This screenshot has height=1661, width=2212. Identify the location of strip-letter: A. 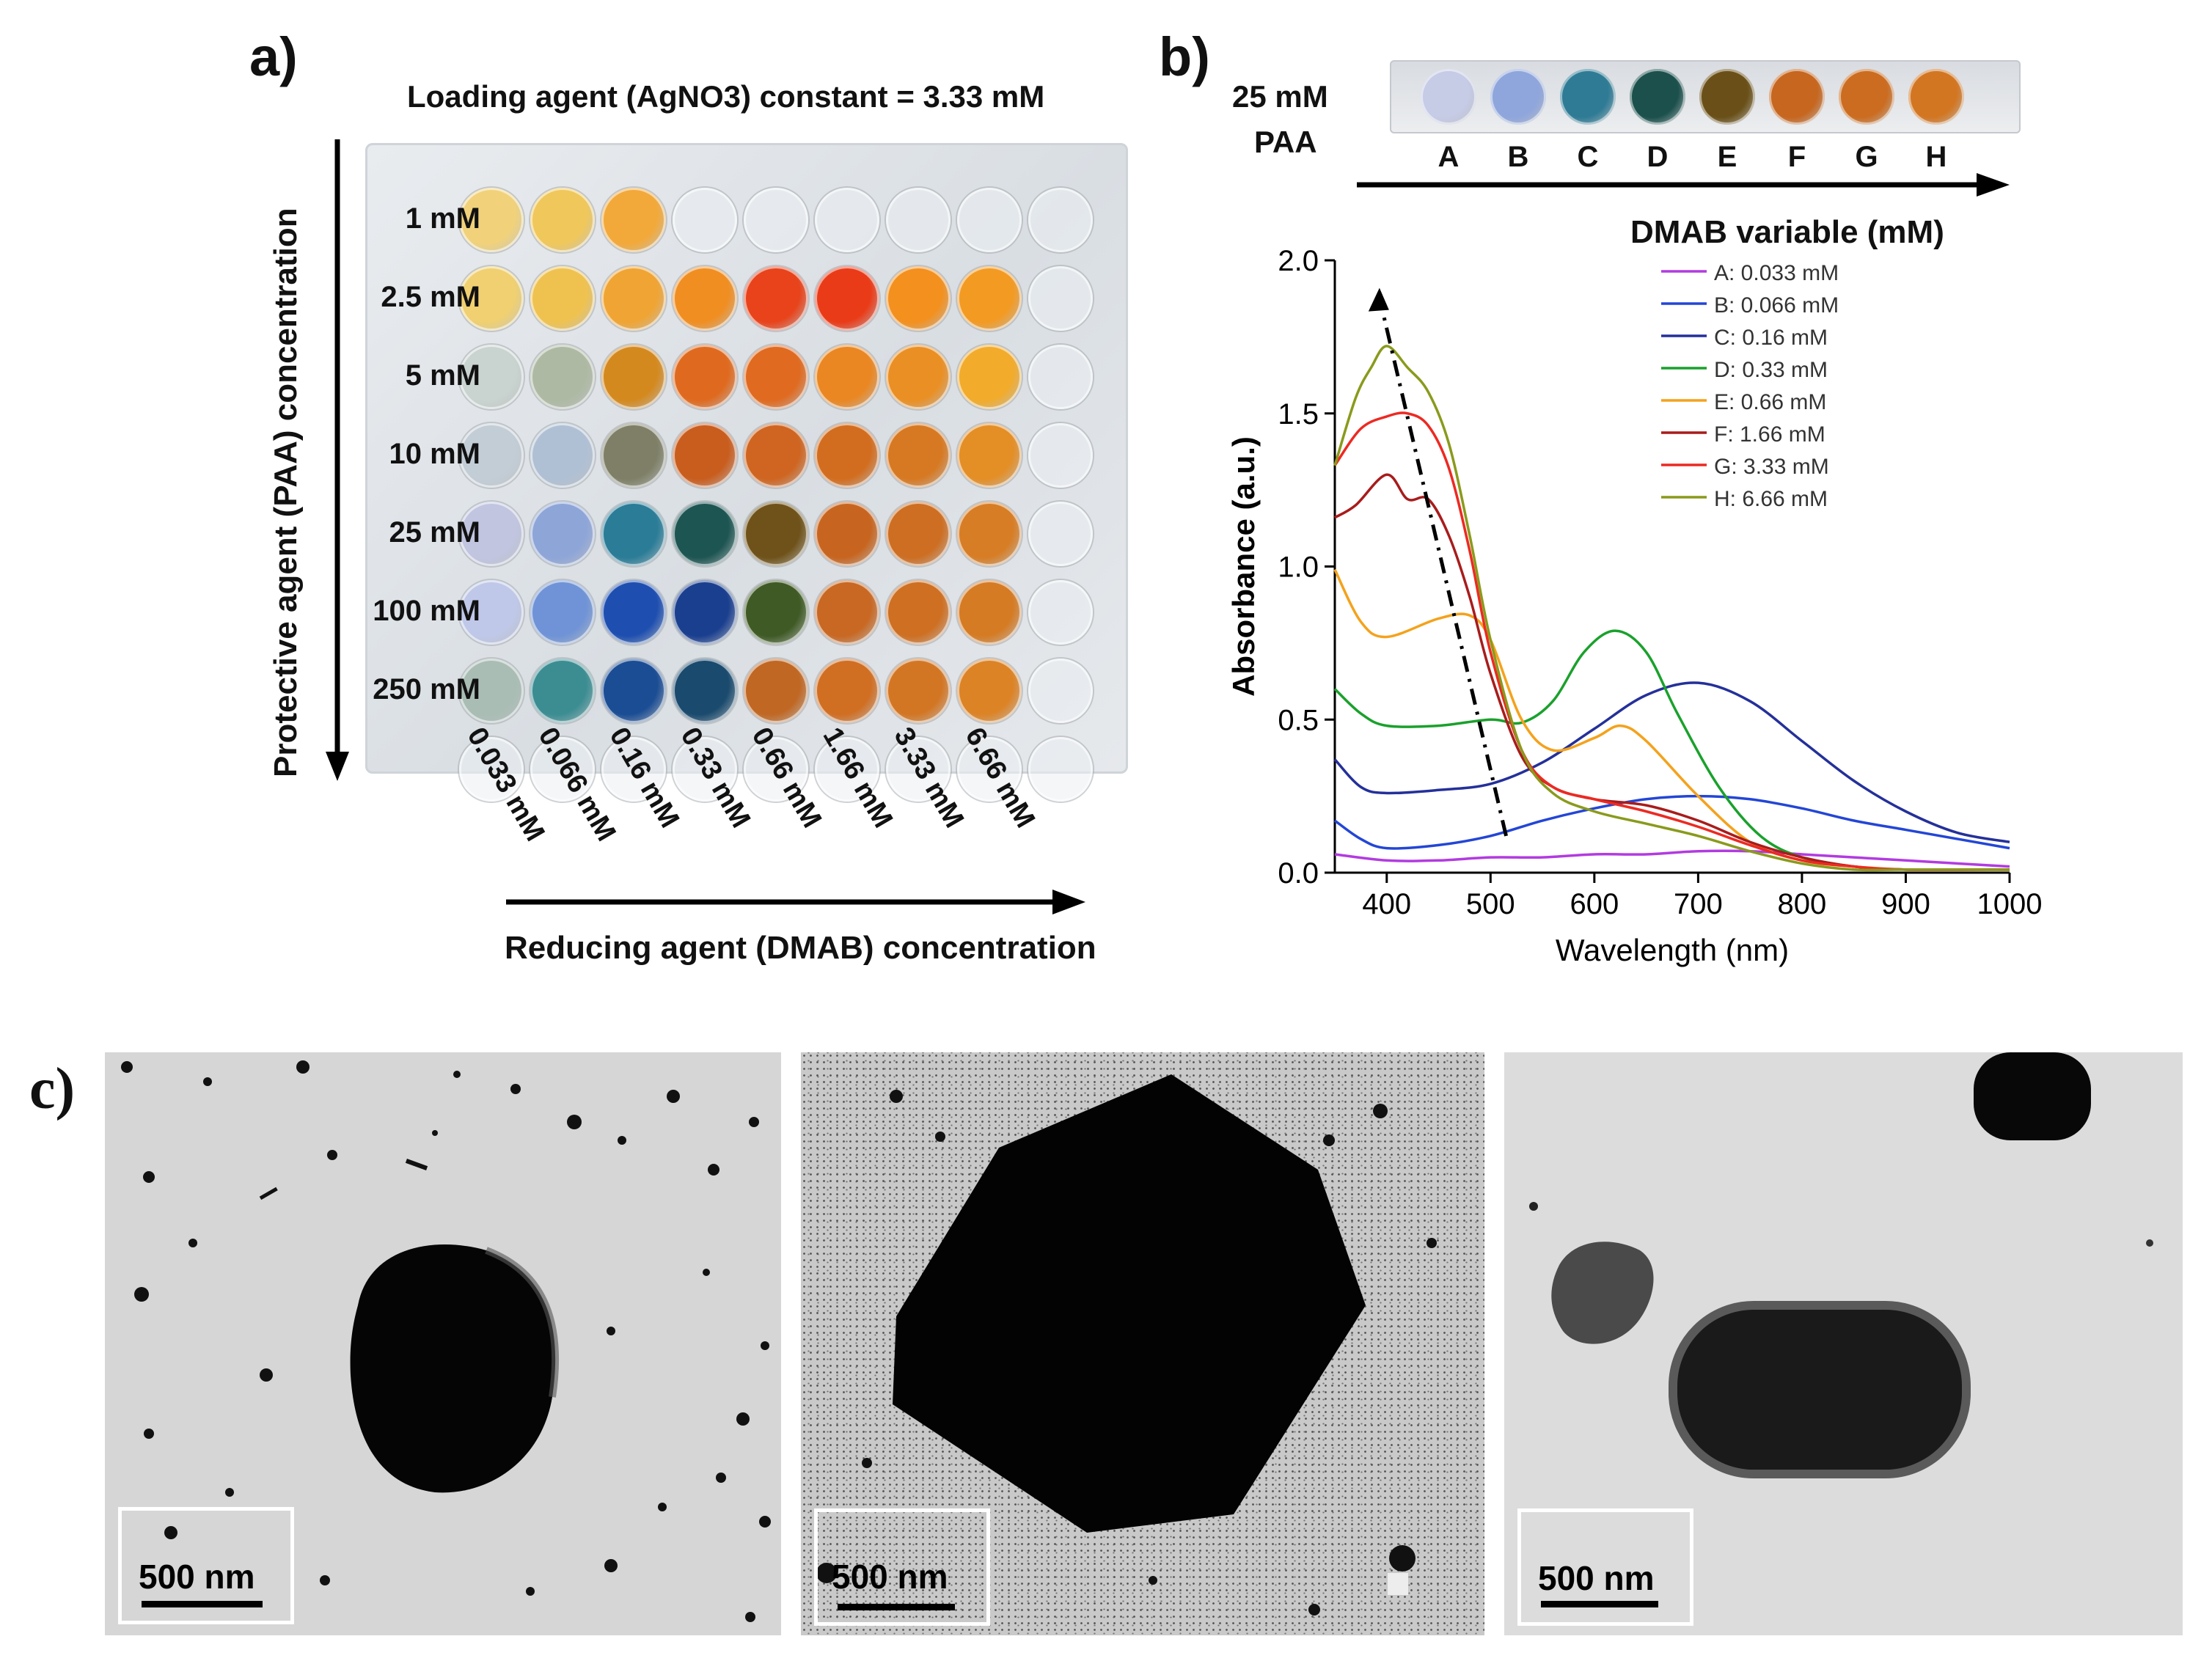
(1449, 157).